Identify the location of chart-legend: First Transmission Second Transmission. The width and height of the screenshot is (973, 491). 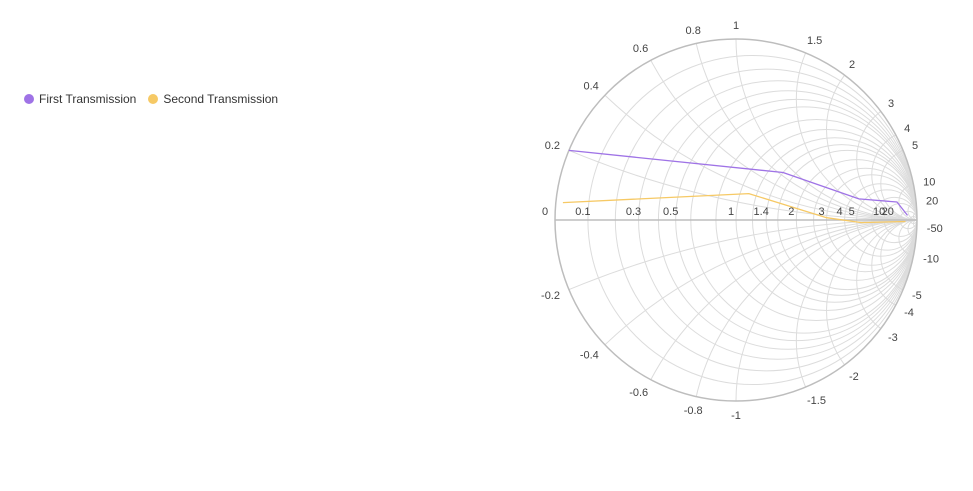
(157, 99).